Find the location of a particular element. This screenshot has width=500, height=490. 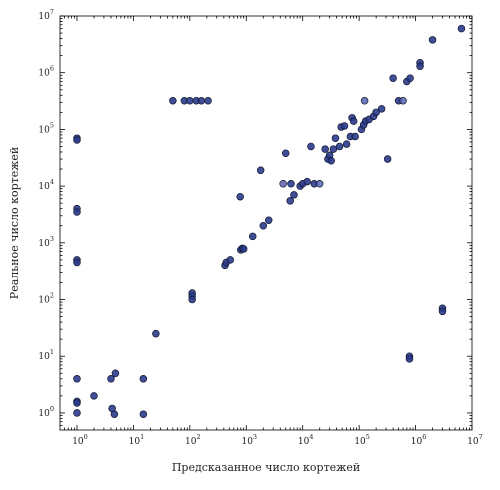

x-tick-label: 10¹ is located at coordinates (137, 440).